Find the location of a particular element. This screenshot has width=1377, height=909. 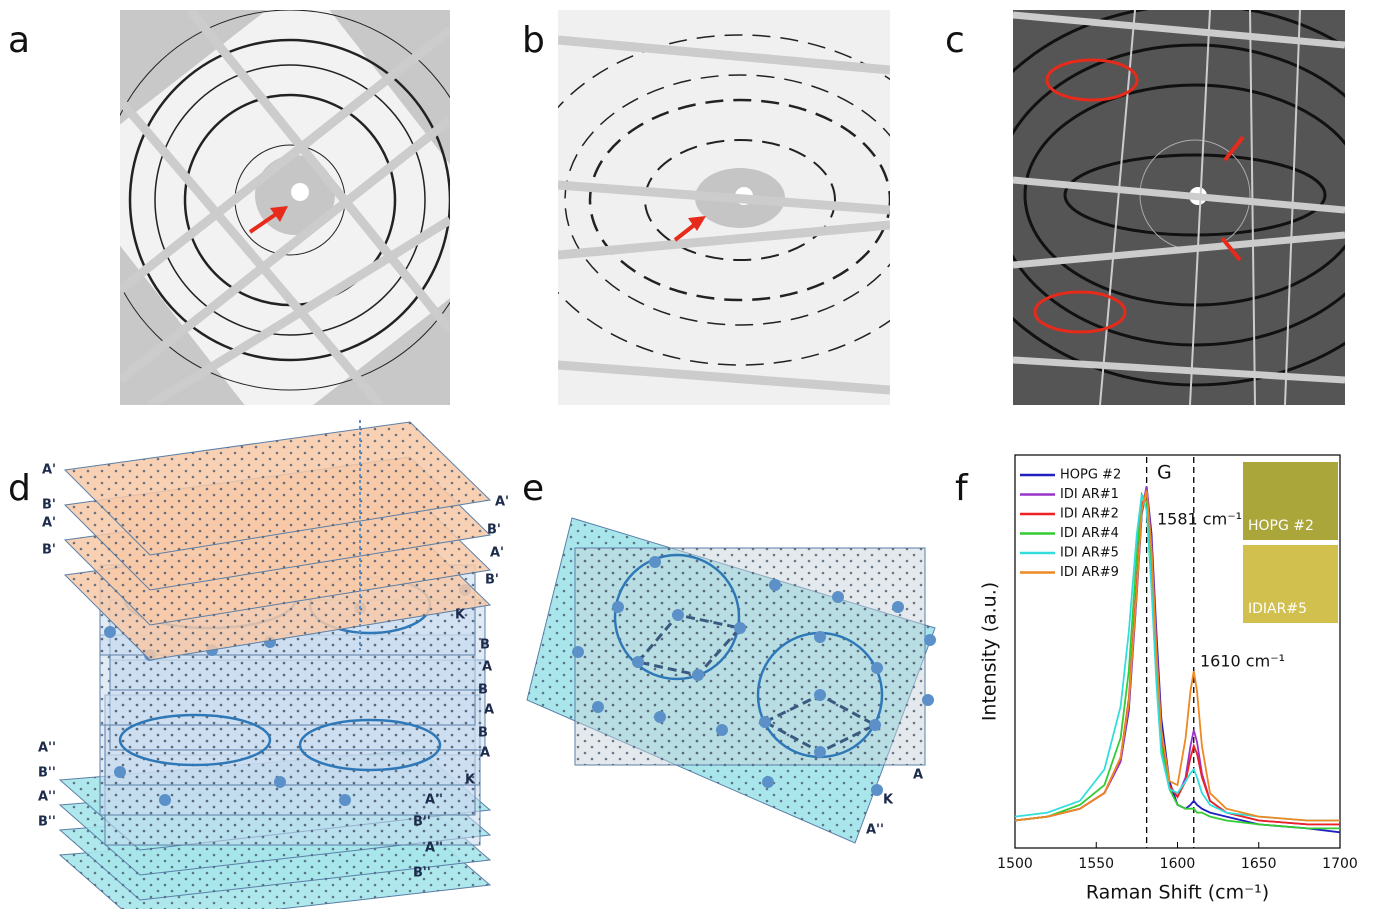

legend-bg is located at coordinates (1167, 473).